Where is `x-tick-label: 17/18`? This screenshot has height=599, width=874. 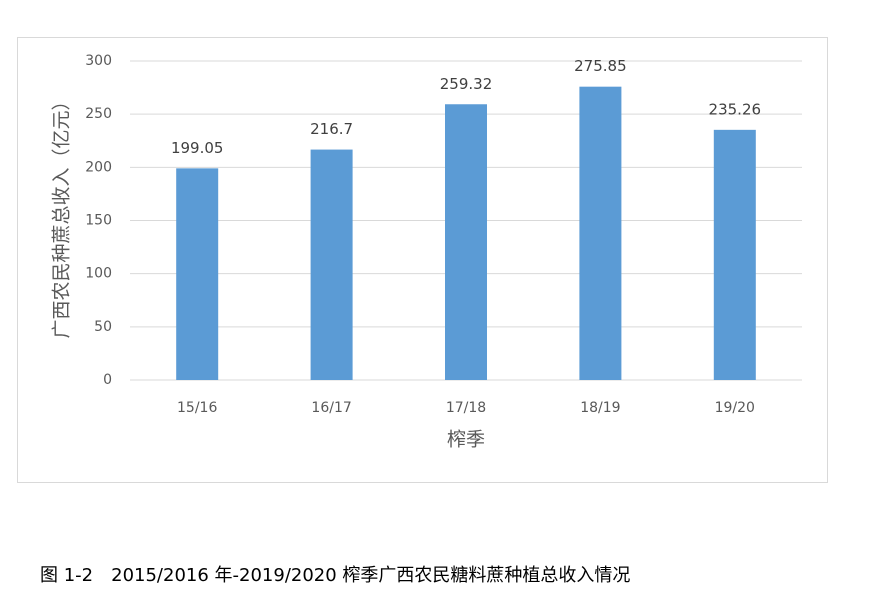
x-tick-label: 17/18 is located at coordinates (466, 408).